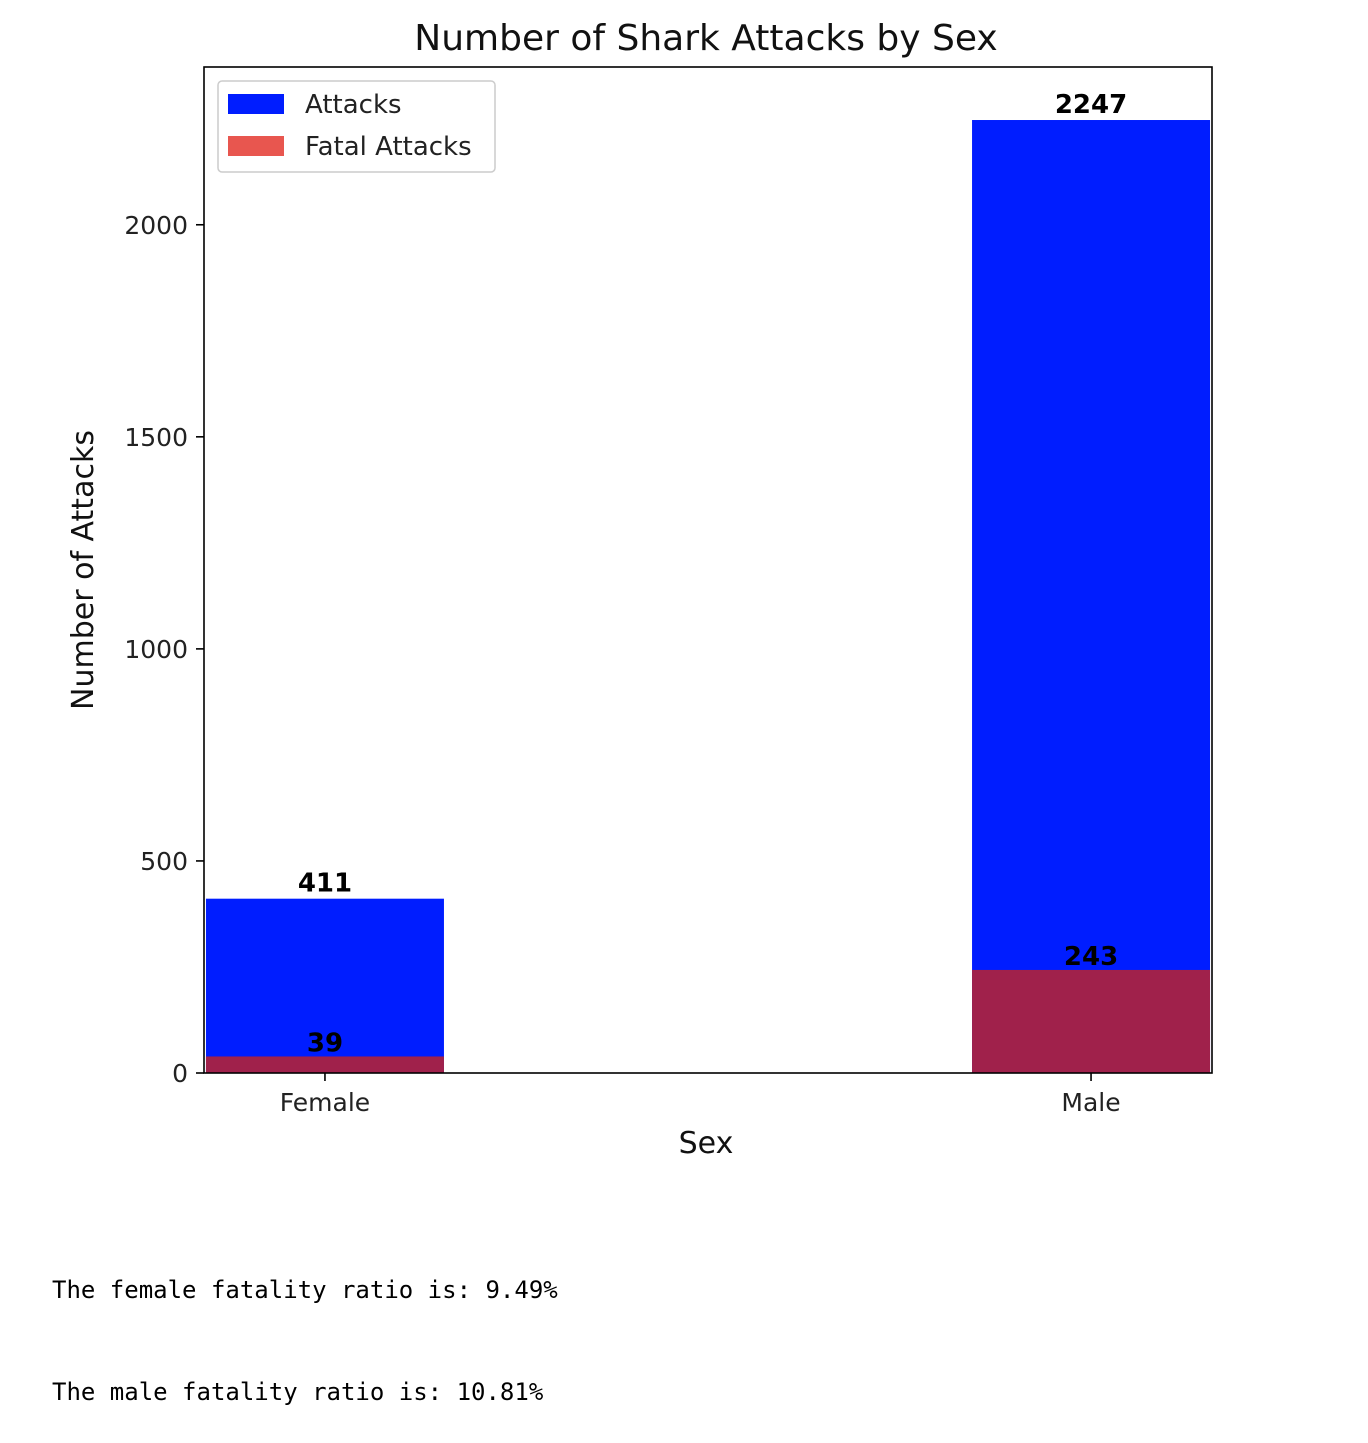  I want to click on data-label-fatal-attacks-male: 243, so click(1091, 957).